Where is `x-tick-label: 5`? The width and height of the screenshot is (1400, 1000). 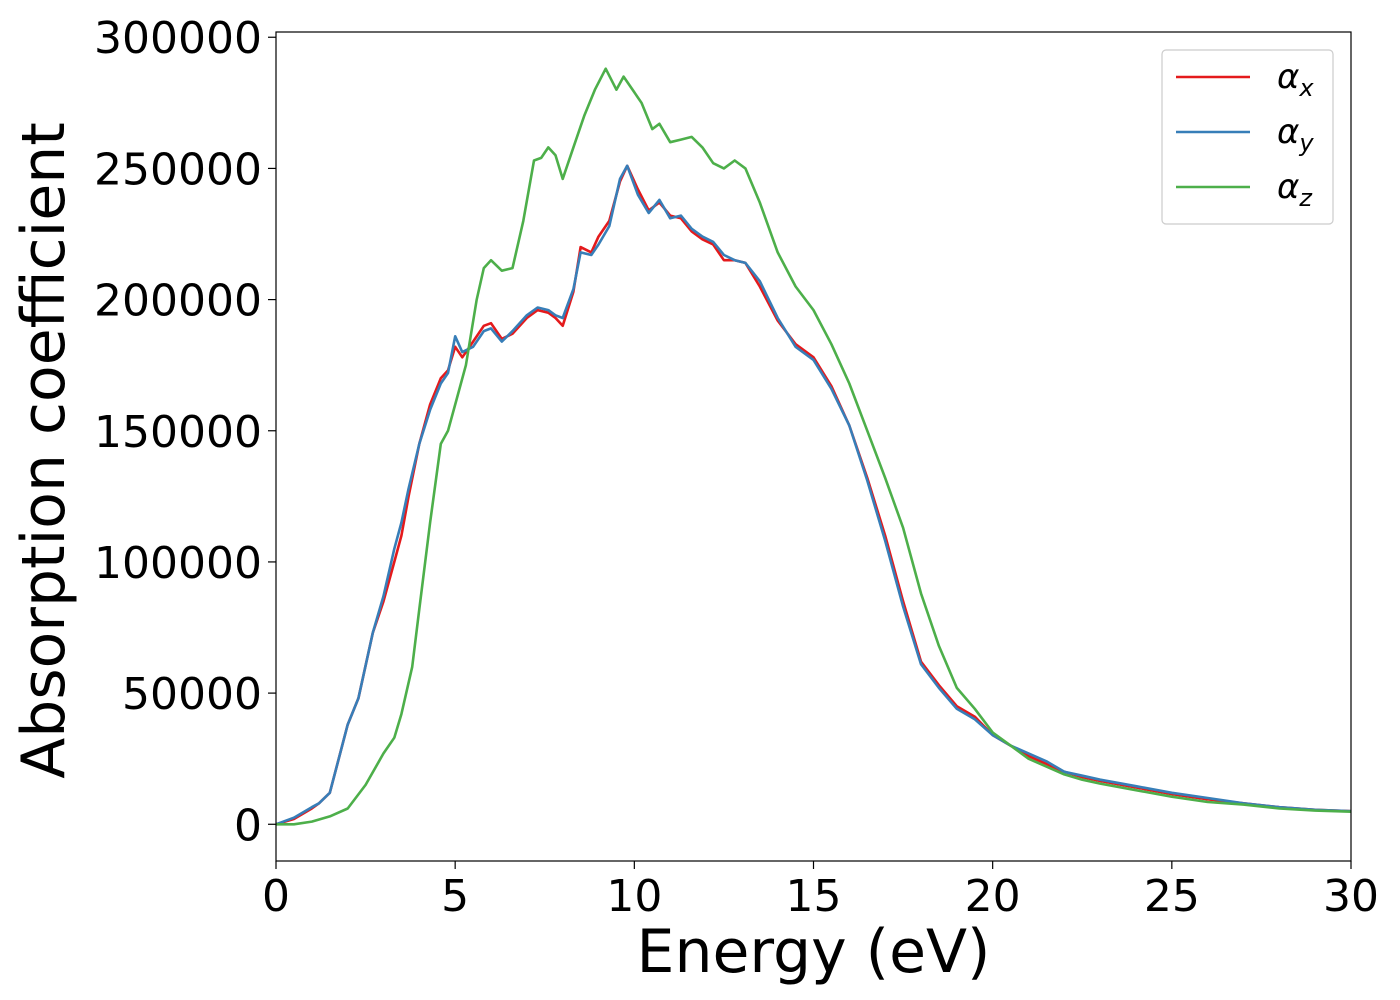 x-tick-label: 5 is located at coordinates (455, 896).